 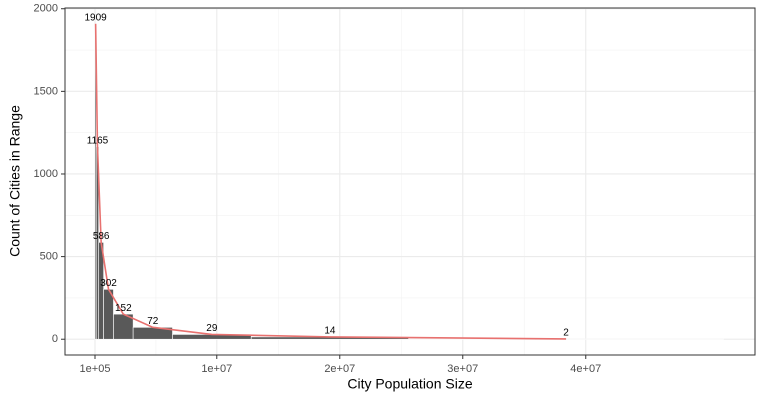 I want to click on data-label: 1165, so click(x=98, y=140).